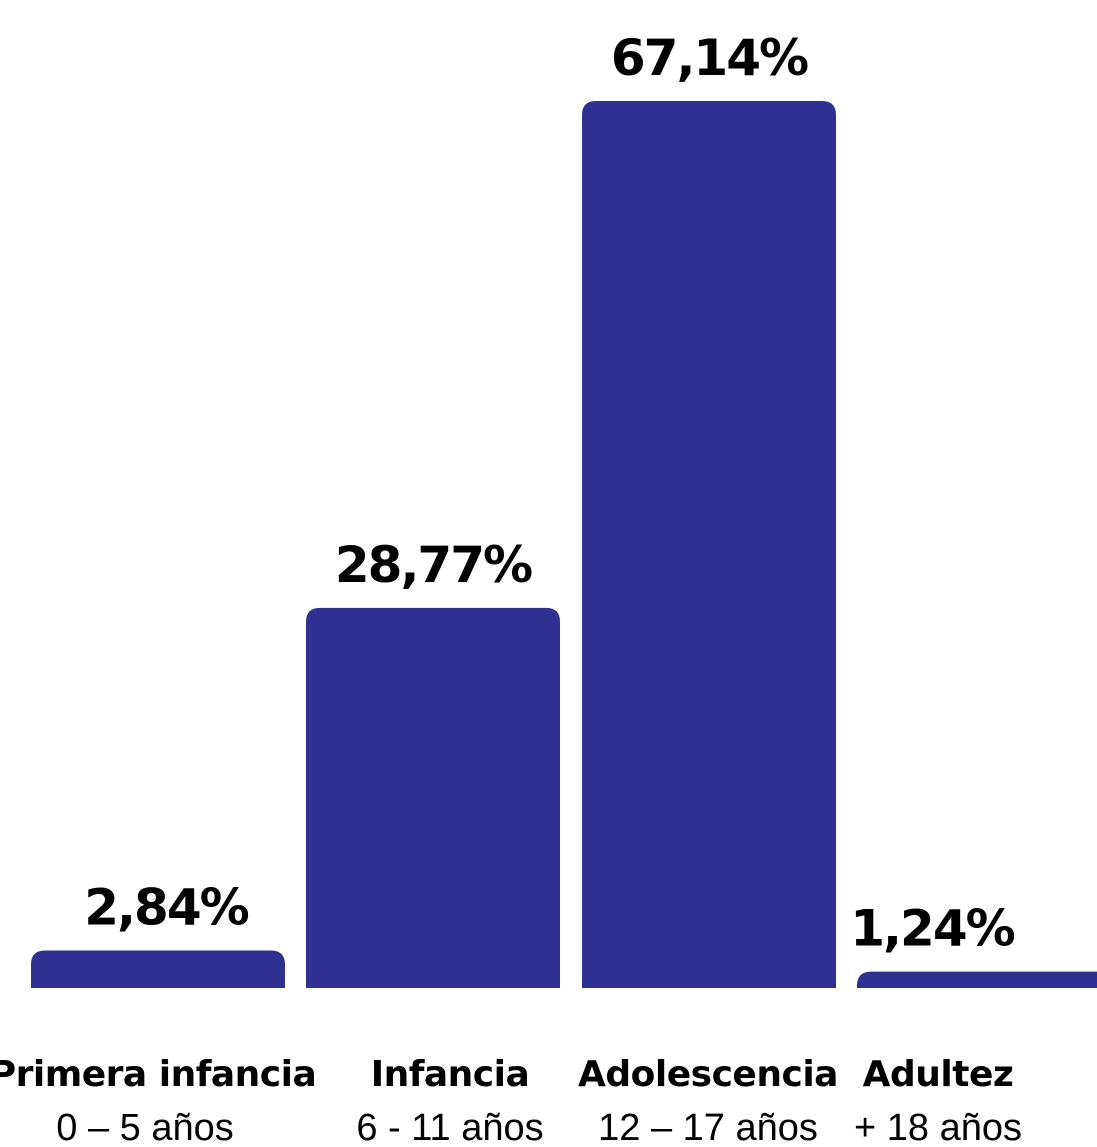 Image resolution: width=1097 pixels, height=1147 pixels. Describe the element at coordinates (158, 1074) in the screenshot. I see `category-label-primera-infancia: Primera infancia` at that location.